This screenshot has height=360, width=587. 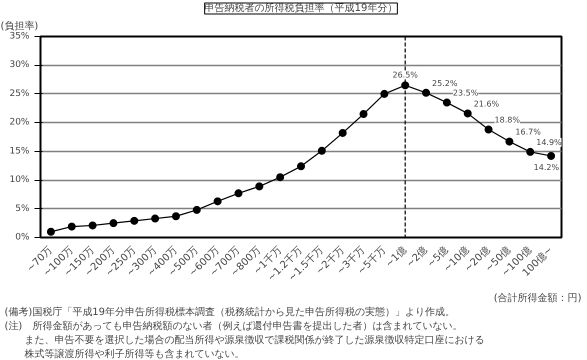 What do you see at coordinates (19, 26) in the screenshot?
I see `y-axis-title: (負担率)` at bounding box center [19, 26].